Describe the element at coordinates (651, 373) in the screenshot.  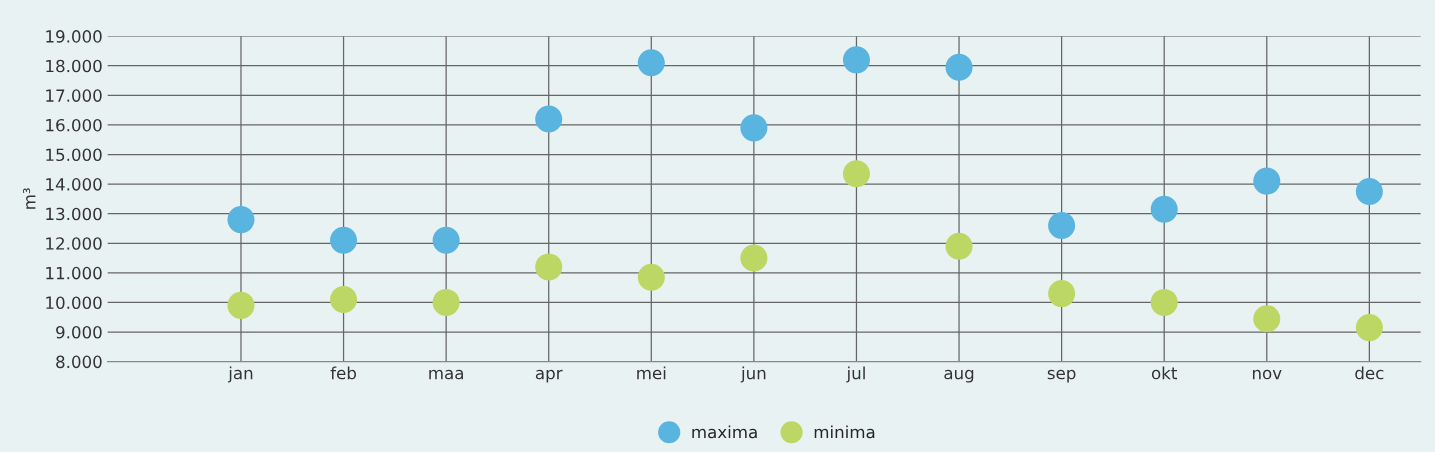
I see `x-tick-label: mei` at that location.